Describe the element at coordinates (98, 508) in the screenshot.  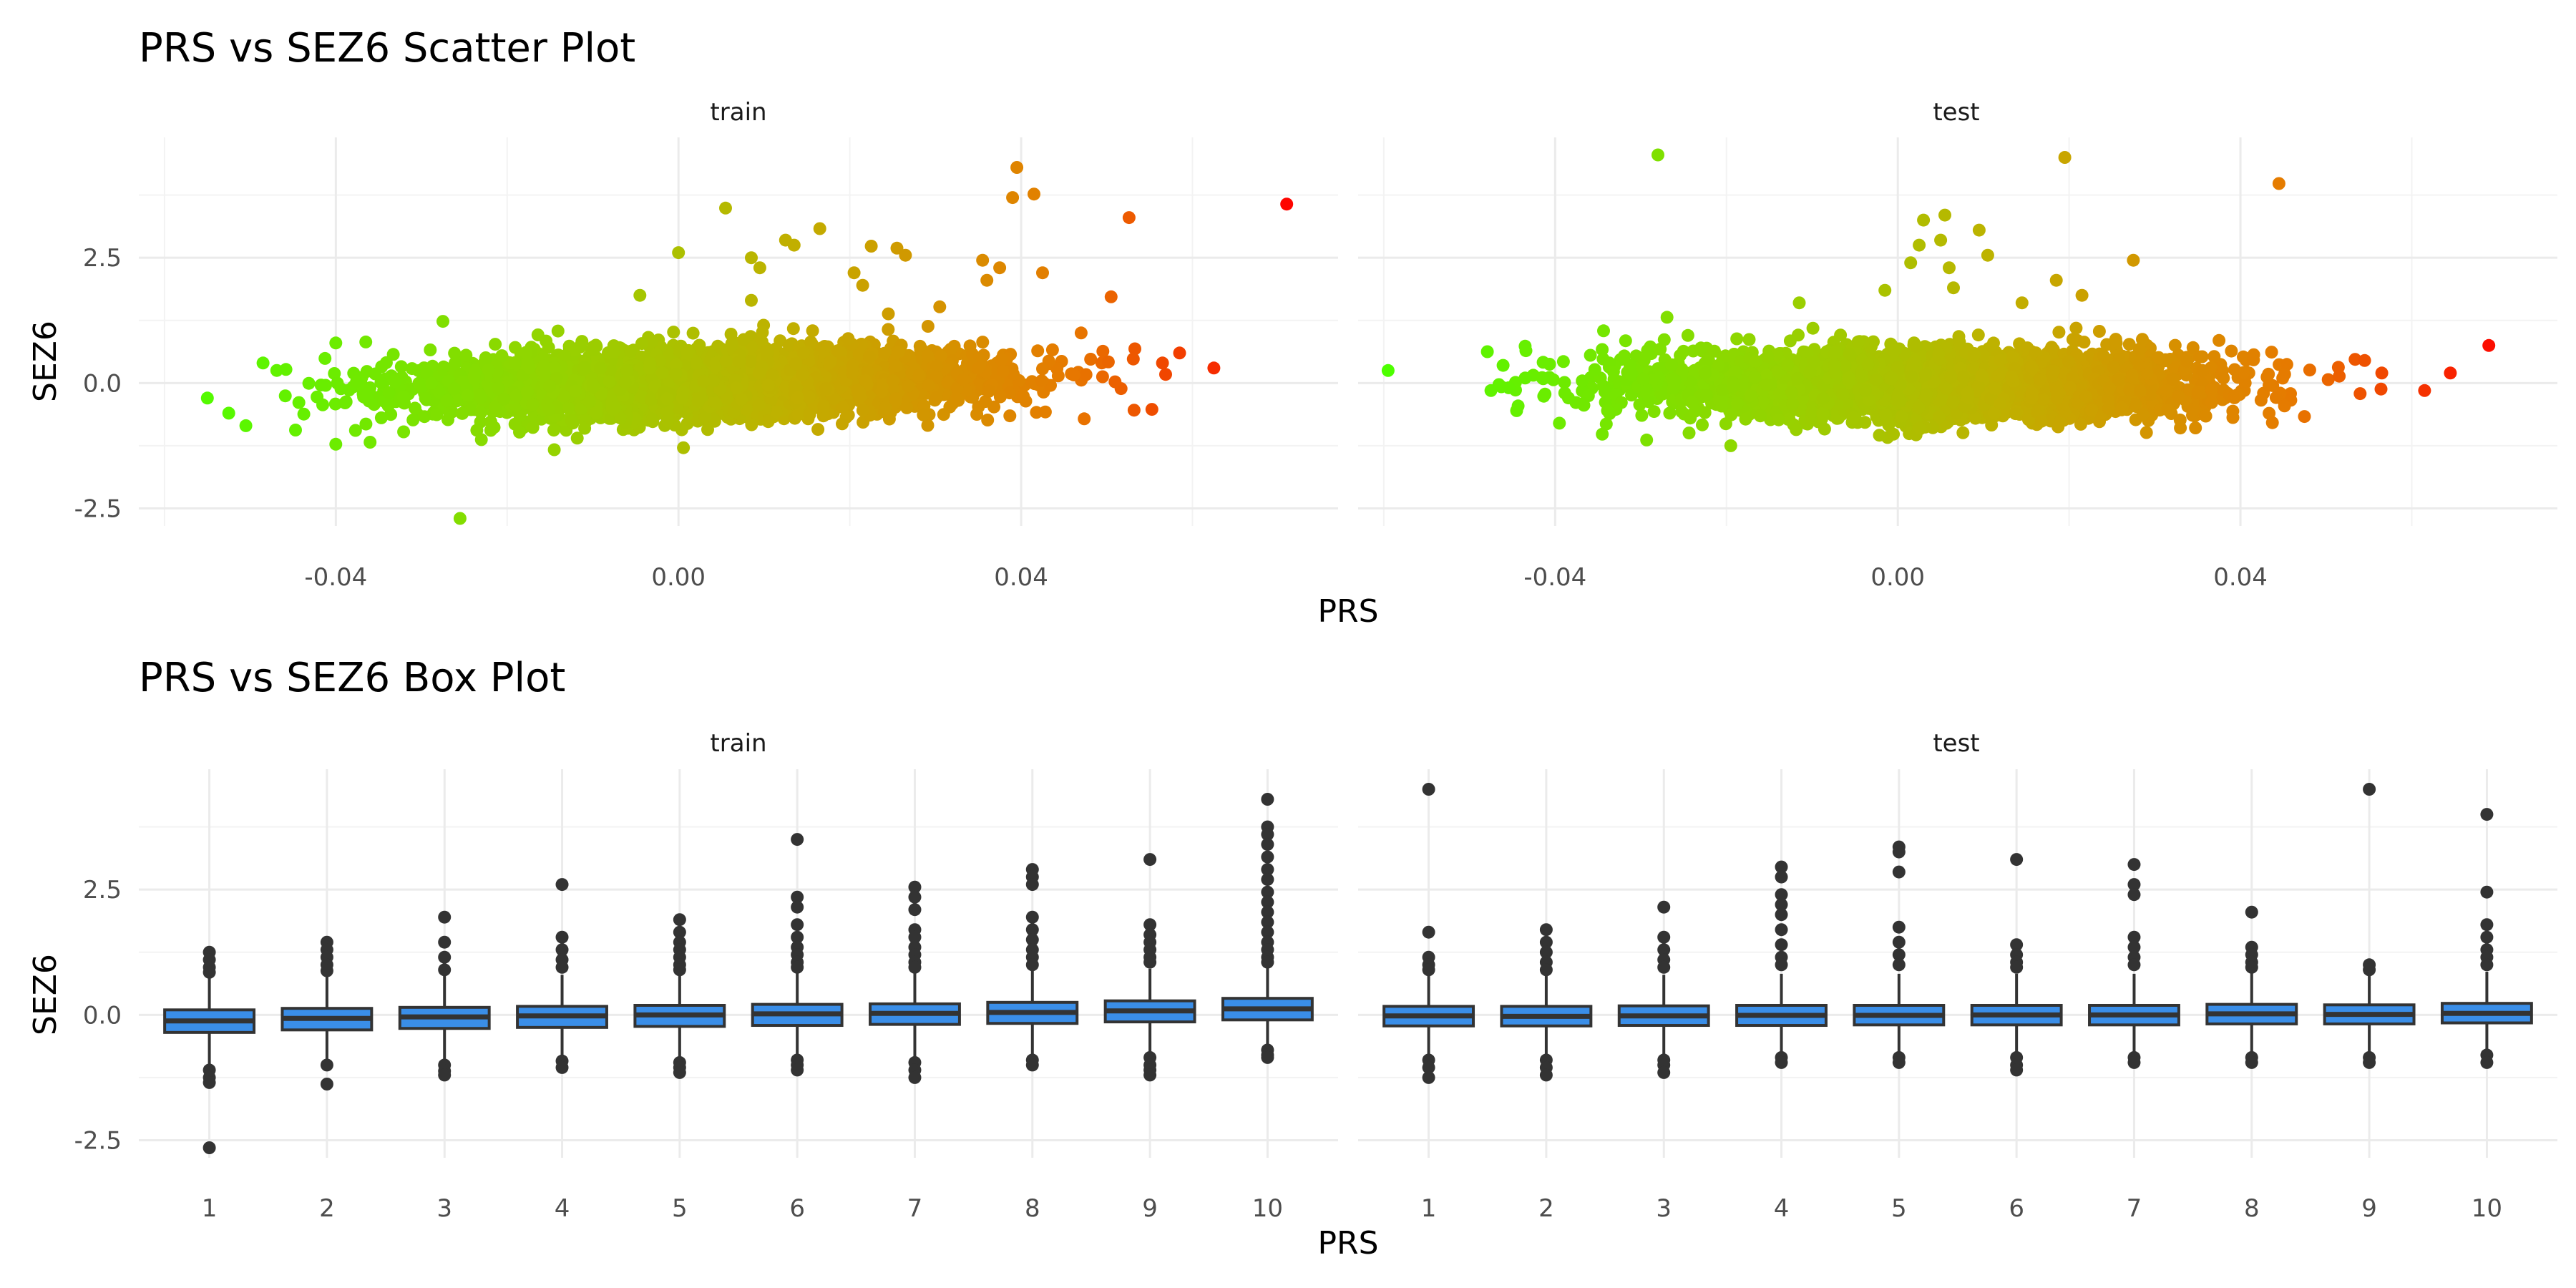
I see `scatter-y-tick-label: -2.5` at that location.